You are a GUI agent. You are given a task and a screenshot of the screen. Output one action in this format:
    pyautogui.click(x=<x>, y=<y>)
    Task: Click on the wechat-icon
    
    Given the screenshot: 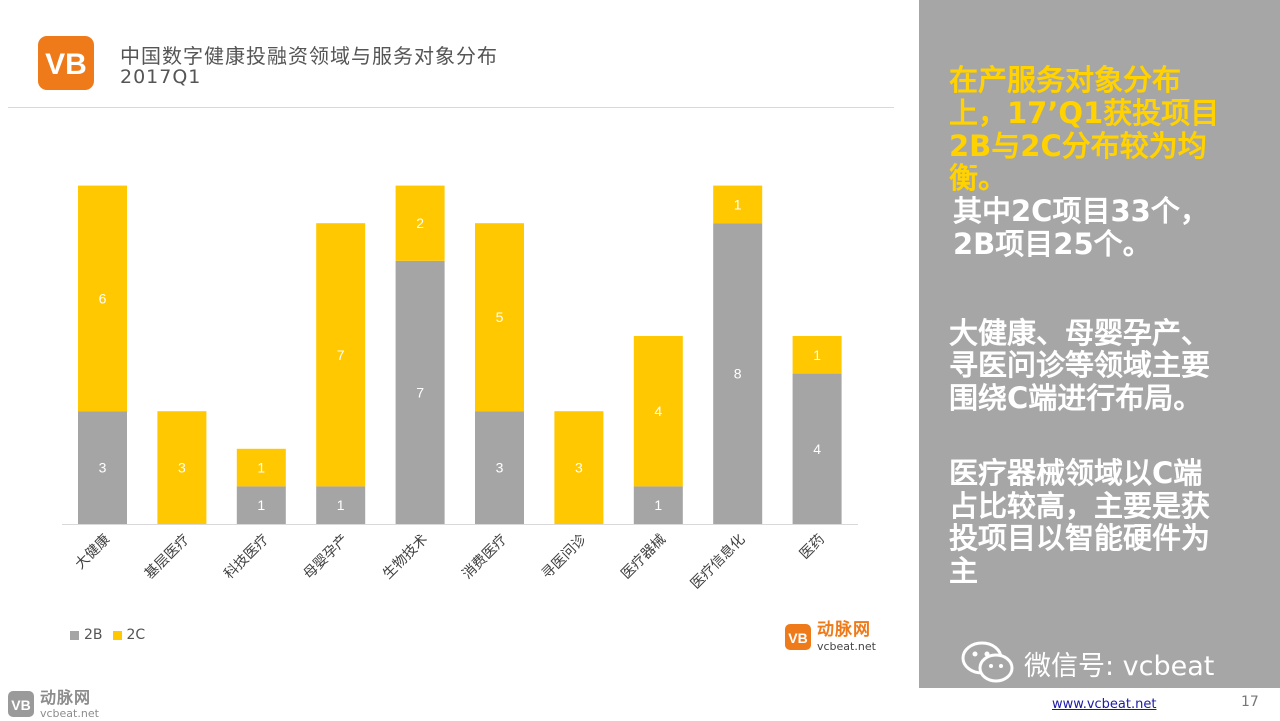 What is the action you would take?
    pyautogui.click(x=987, y=662)
    